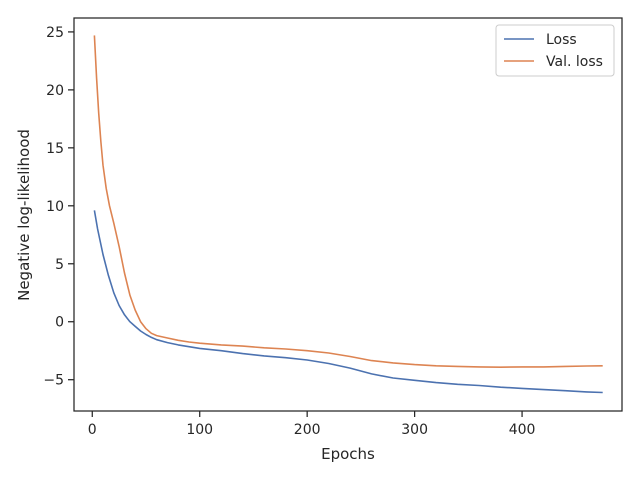 The image size is (640, 480). What do you see at coordinates (55, 207) in the screenshot?
I see `y-tick-label: 10` at bounding box center [55, 207].